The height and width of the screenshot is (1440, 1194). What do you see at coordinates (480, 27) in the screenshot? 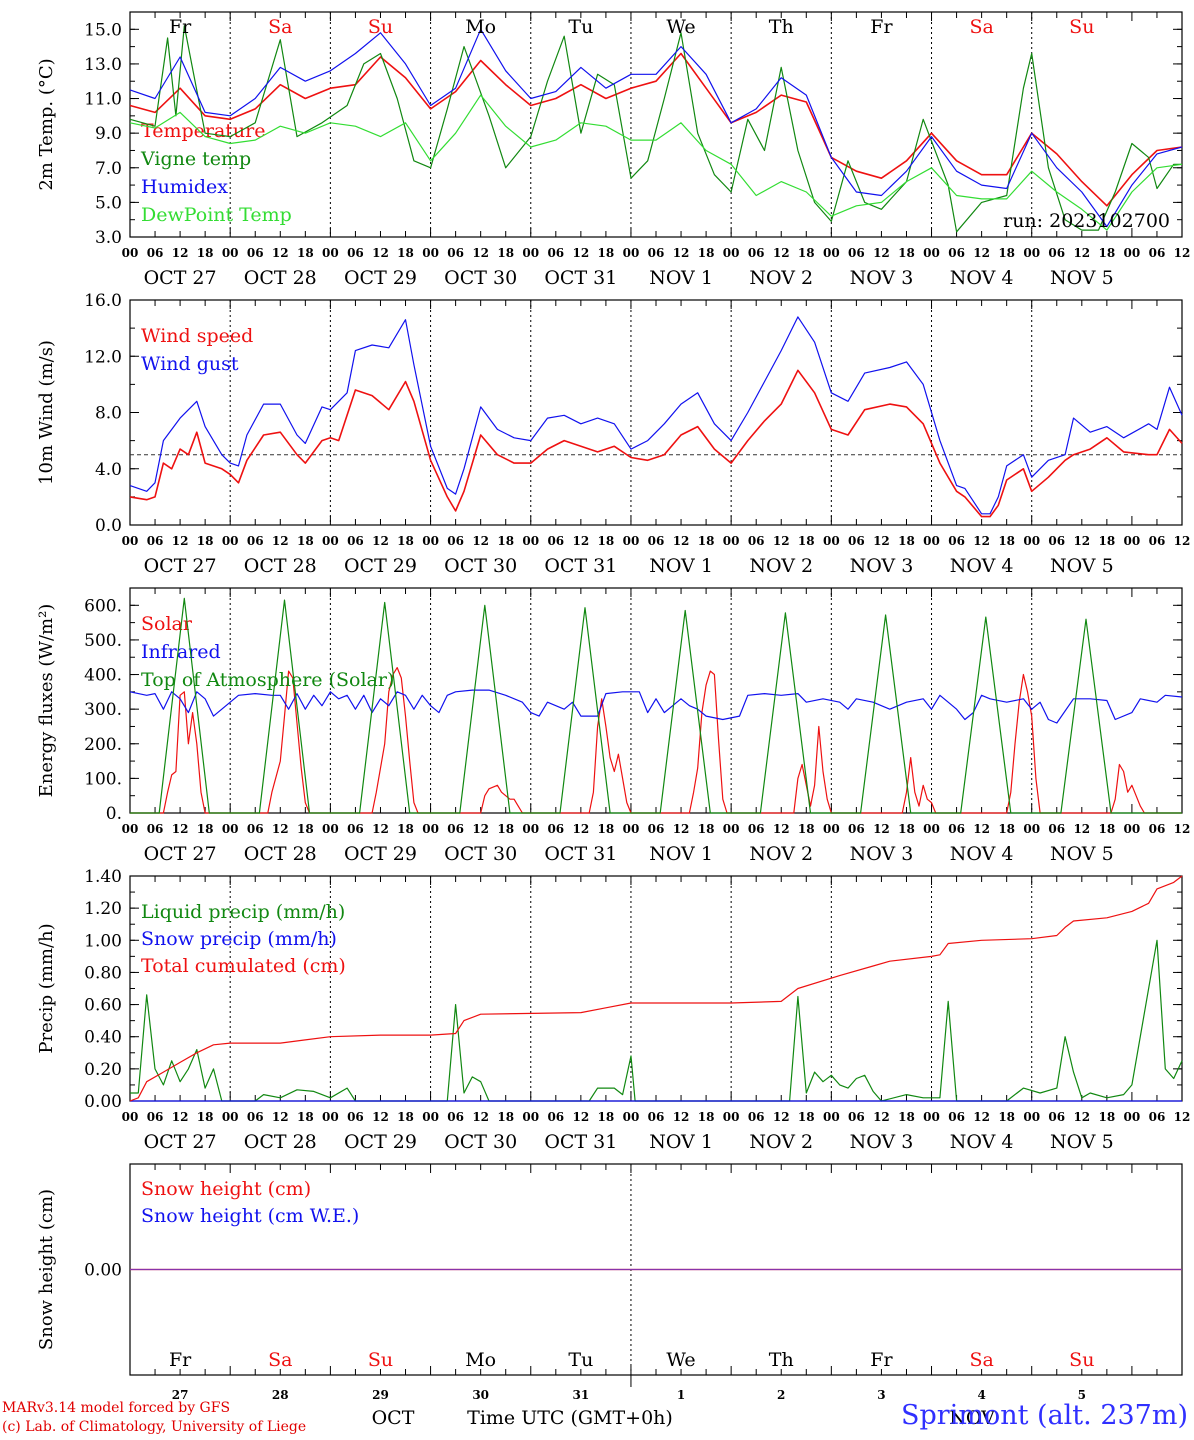
I see `weekday-label: Mo` at bounding box center [480, 27].